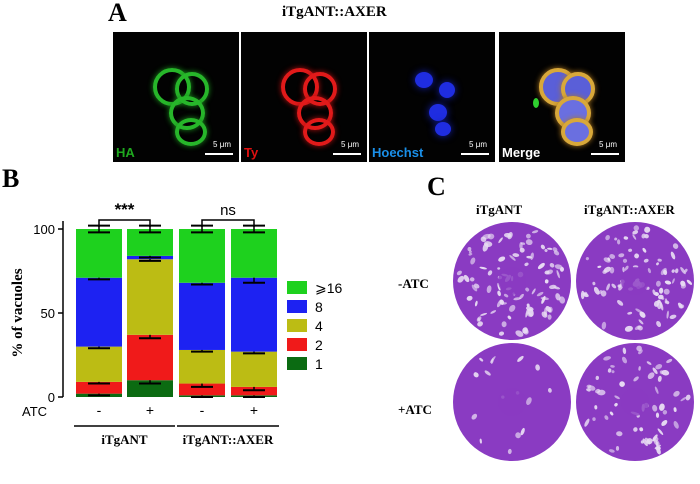  I want to click on significance-label: ***, so click(125, 209).